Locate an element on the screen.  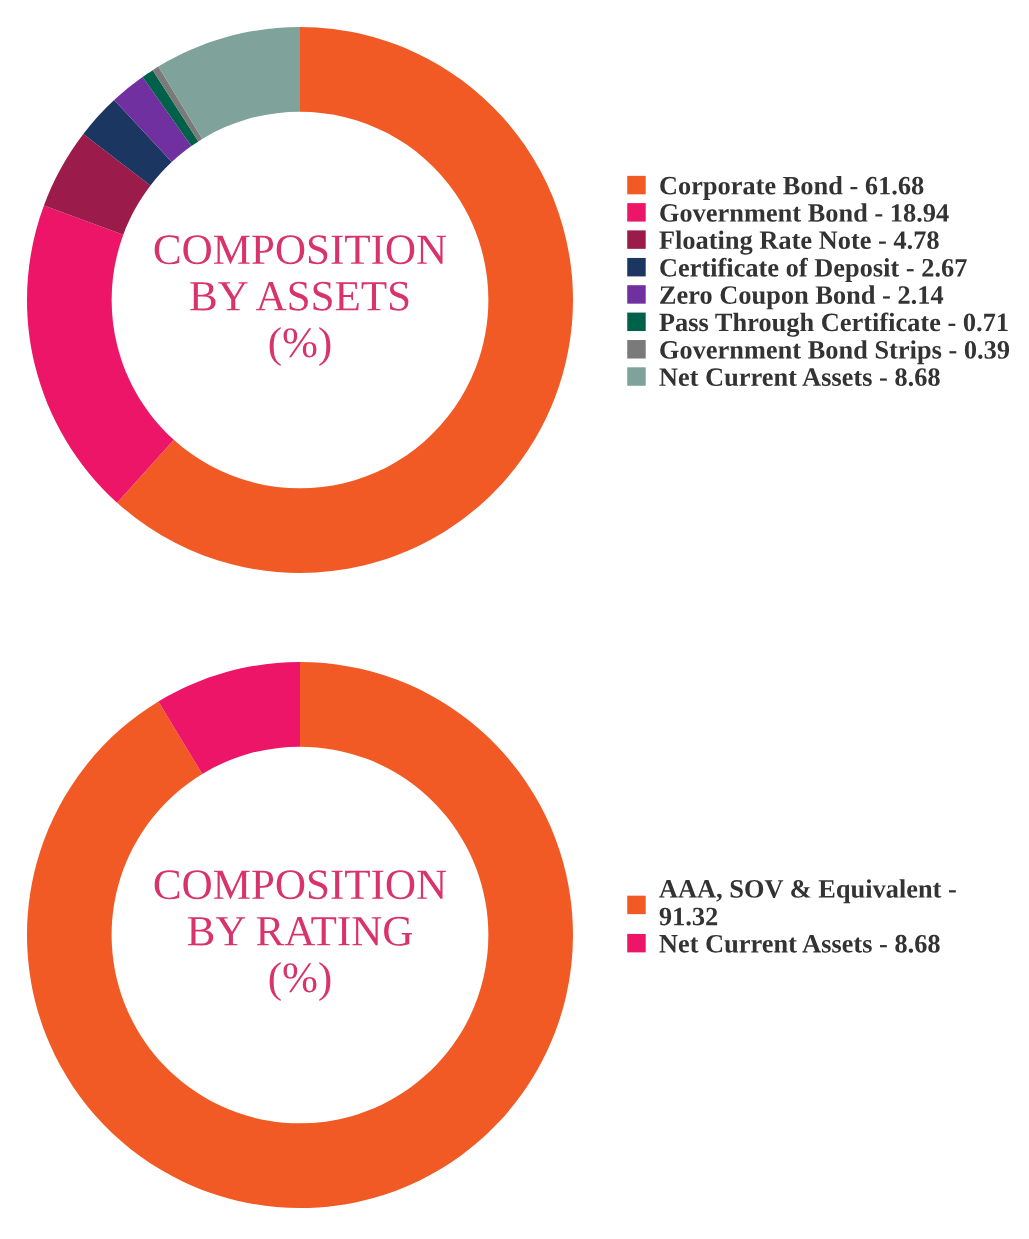
legend-label: Zero Coupon Bond - 2.14 is located at coordinates (802, 297).